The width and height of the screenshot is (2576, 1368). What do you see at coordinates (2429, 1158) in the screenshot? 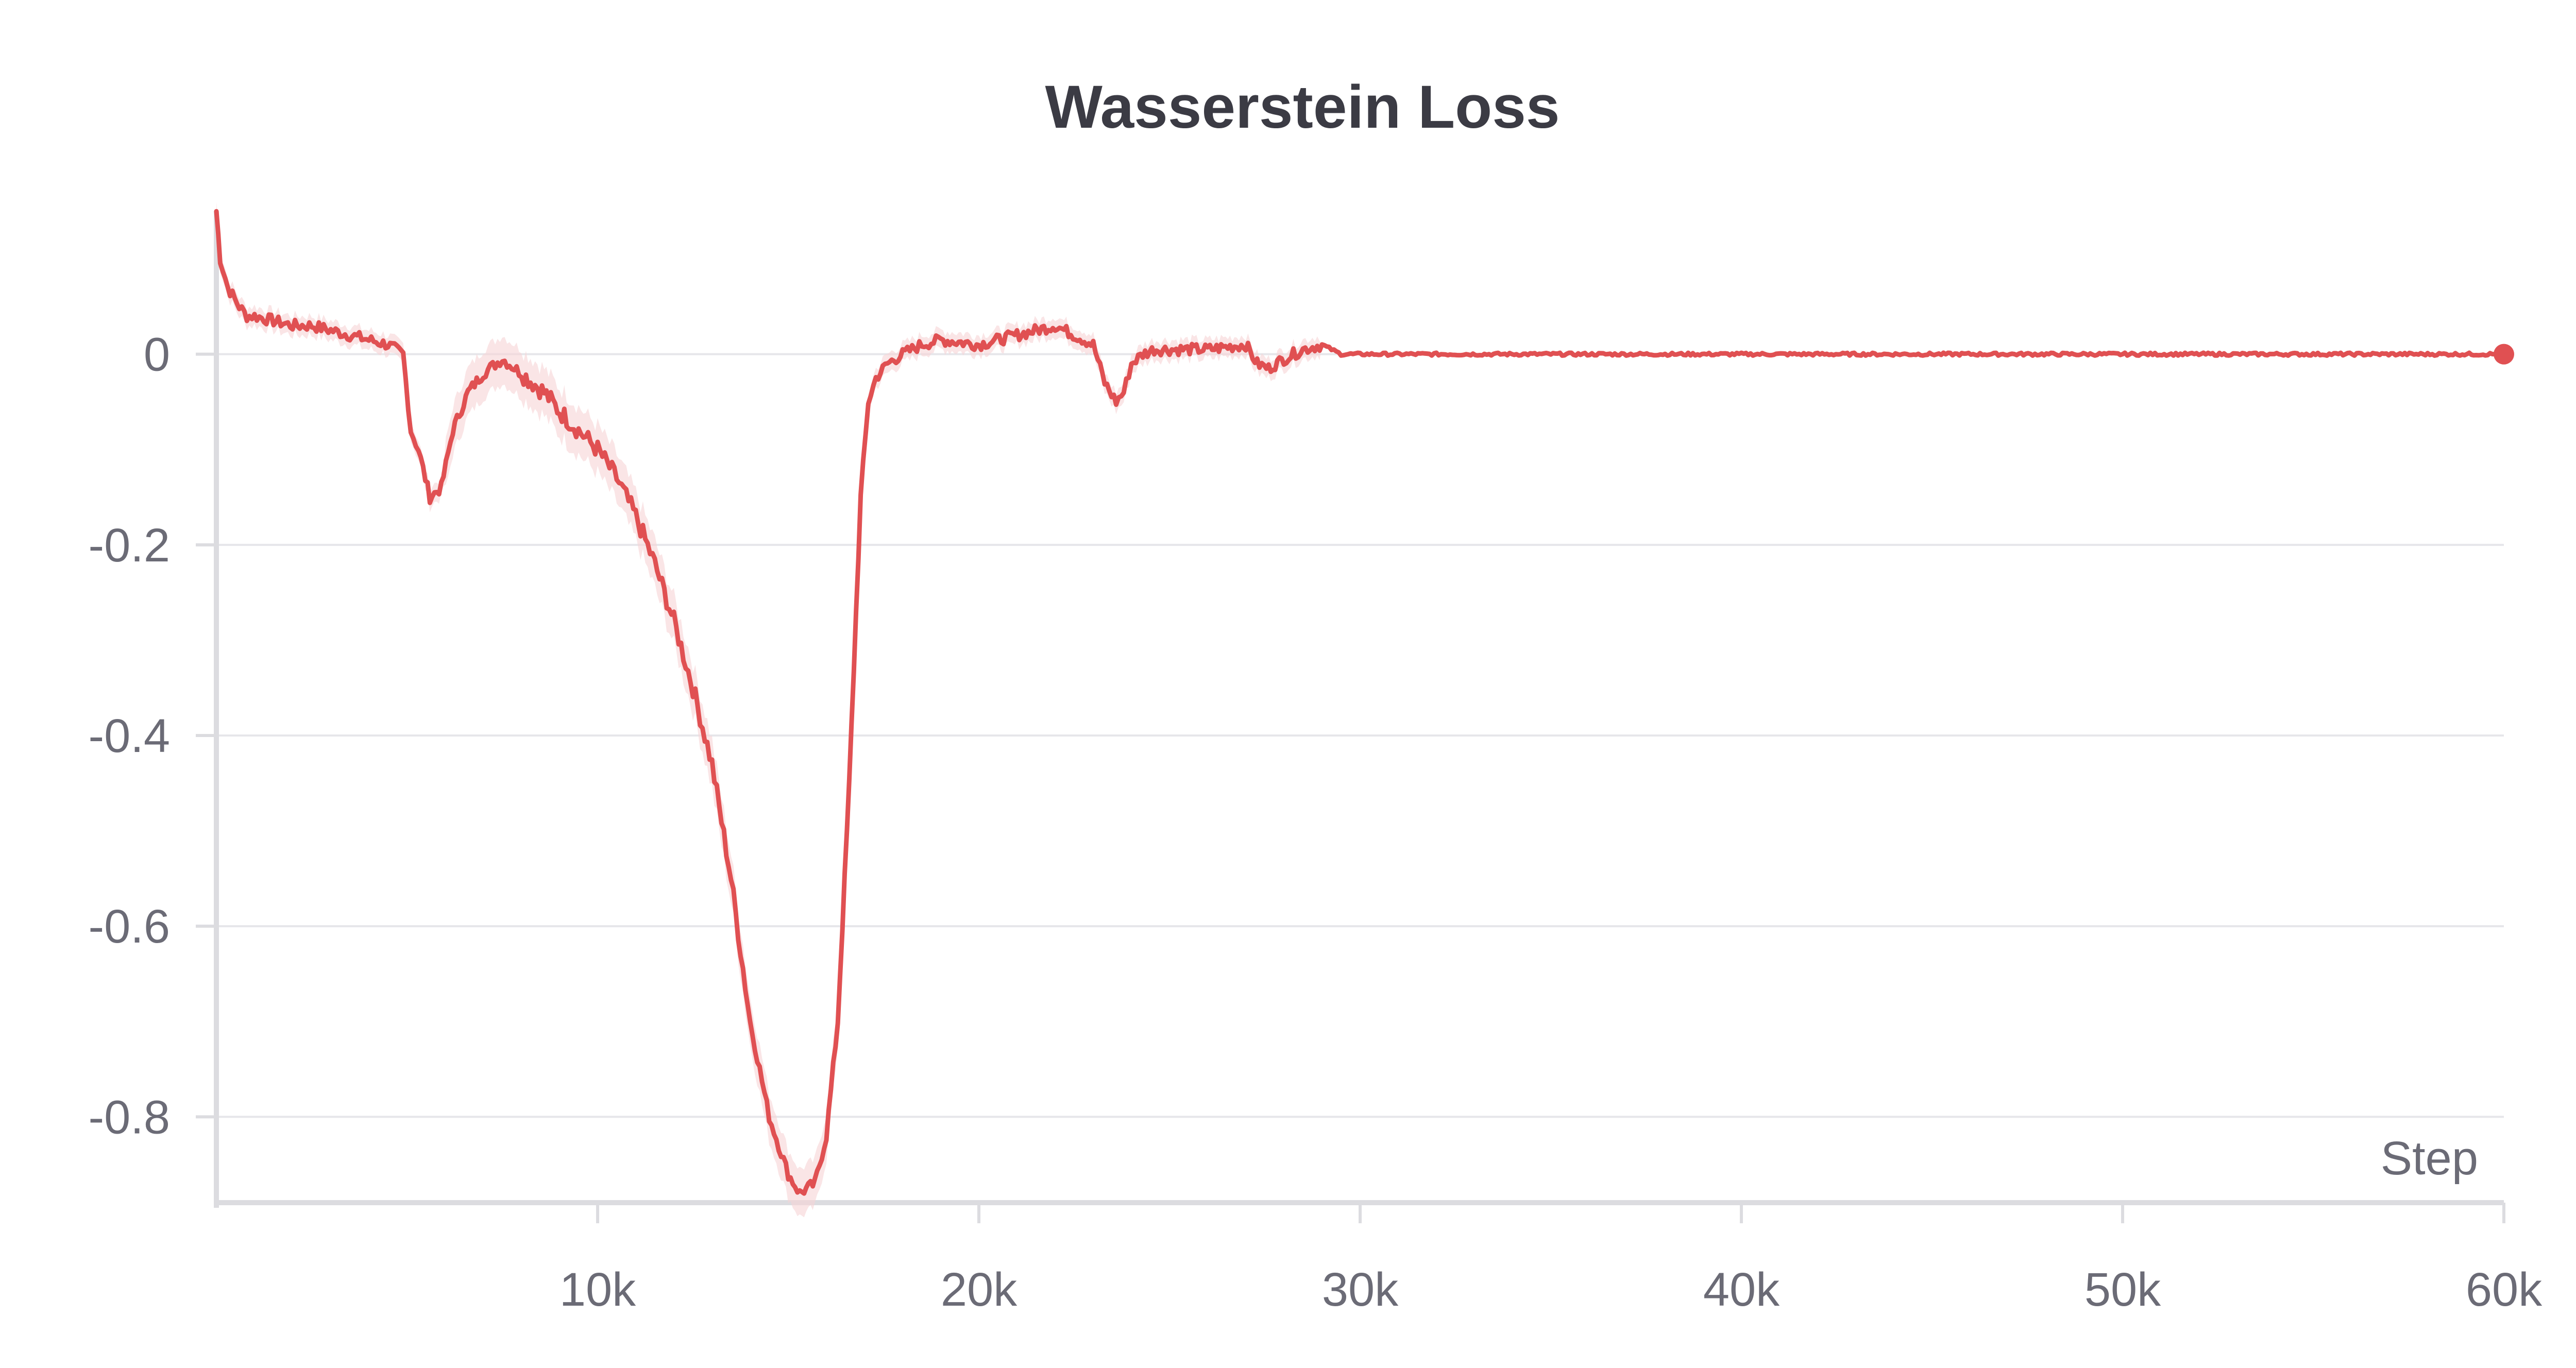
I see `x-axis-title: Step` at bounding box center [2429, 1158].